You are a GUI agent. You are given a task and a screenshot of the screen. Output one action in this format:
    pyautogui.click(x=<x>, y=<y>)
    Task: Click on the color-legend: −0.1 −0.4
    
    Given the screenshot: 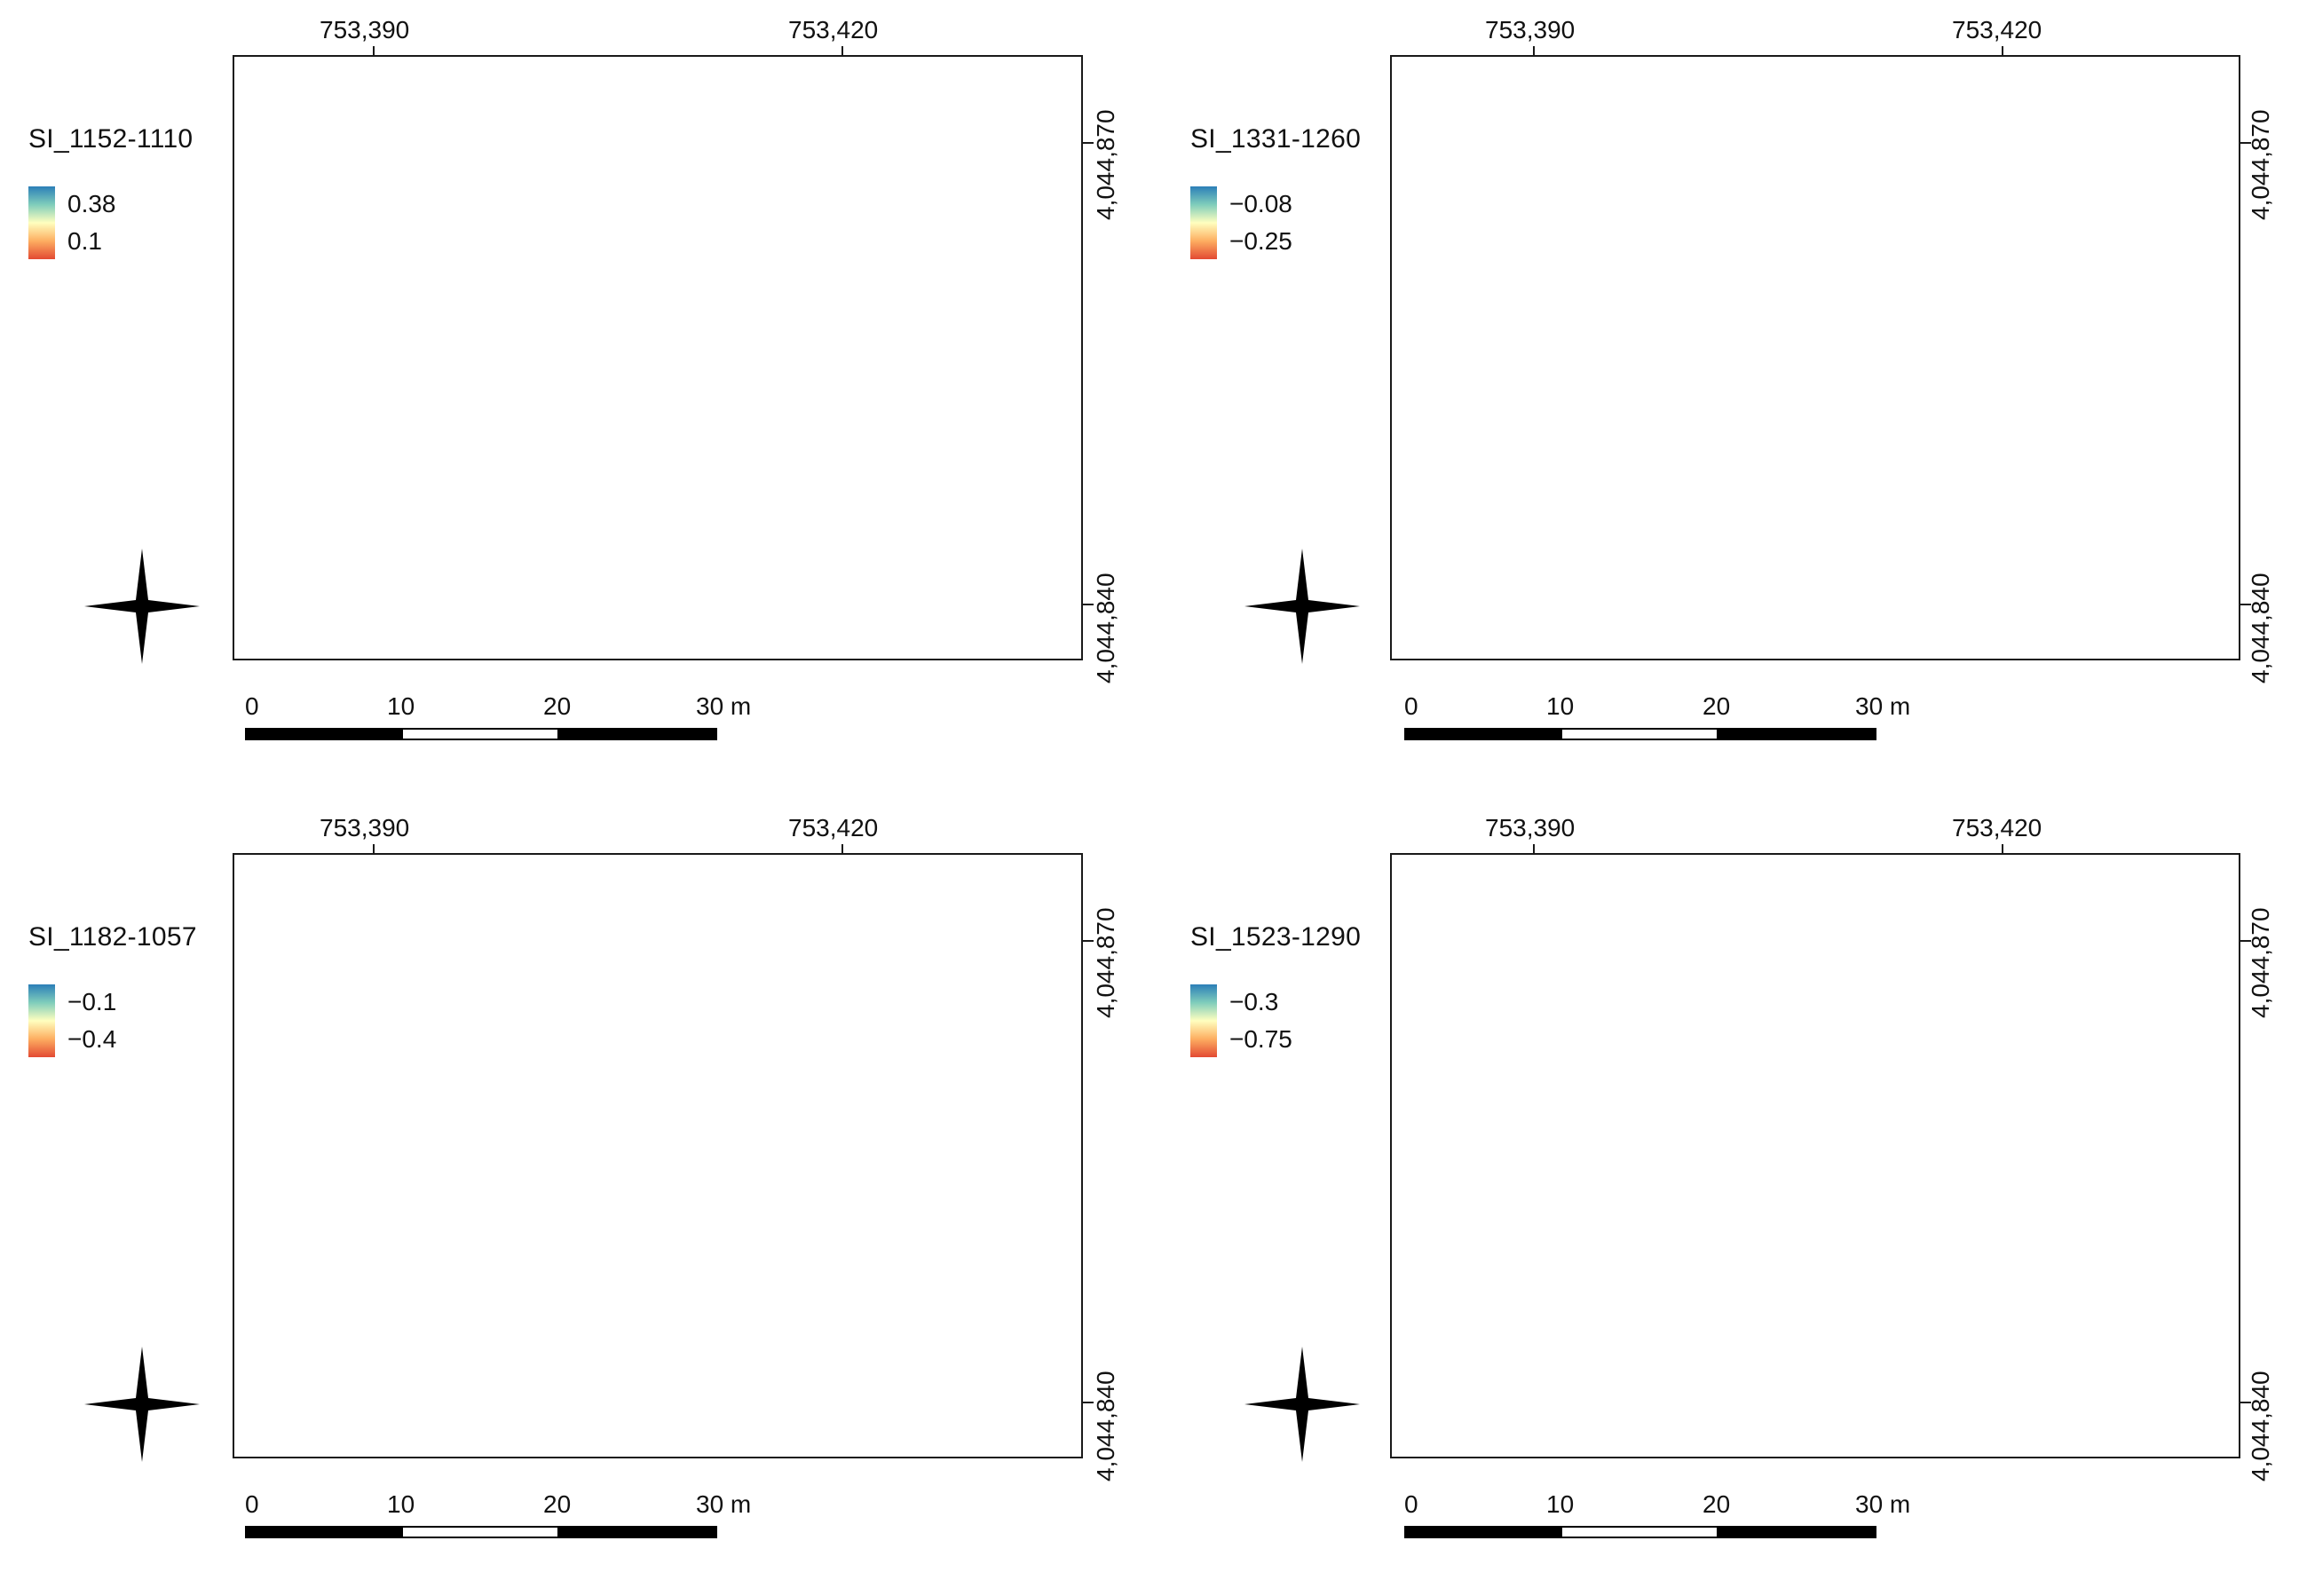 What is the action you would take?
    pyautogui.click(x=108, y=1021)
    